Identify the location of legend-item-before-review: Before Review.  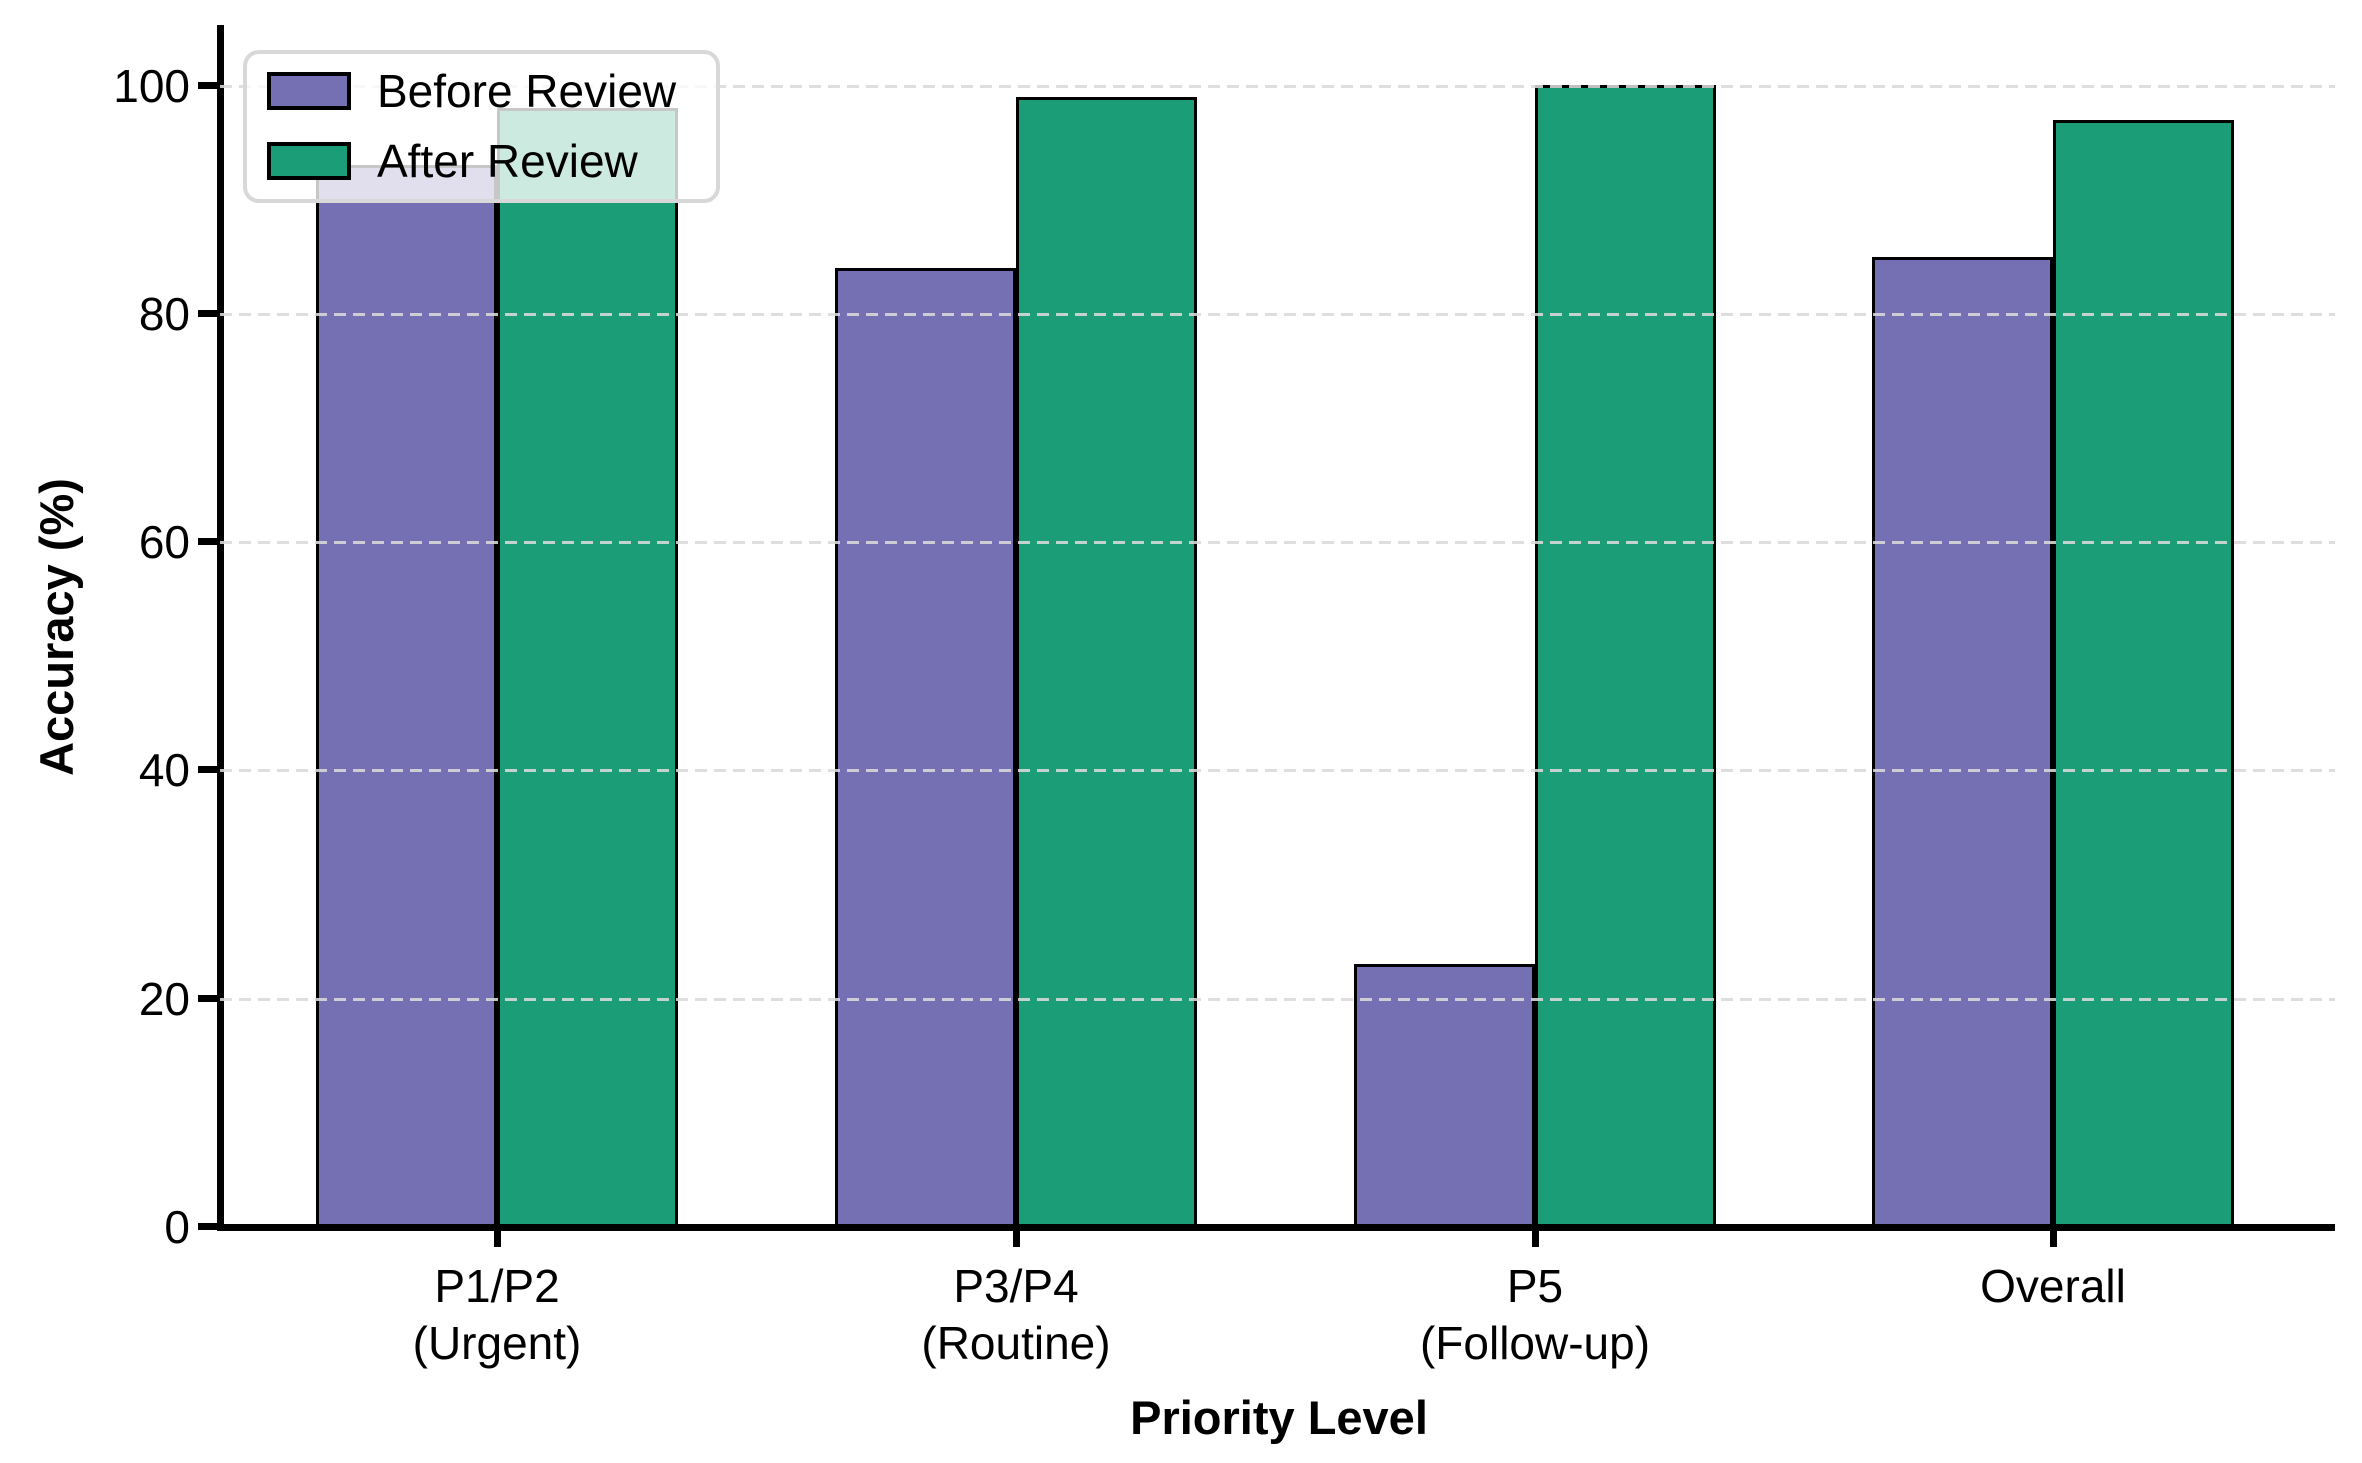
(482, 91).